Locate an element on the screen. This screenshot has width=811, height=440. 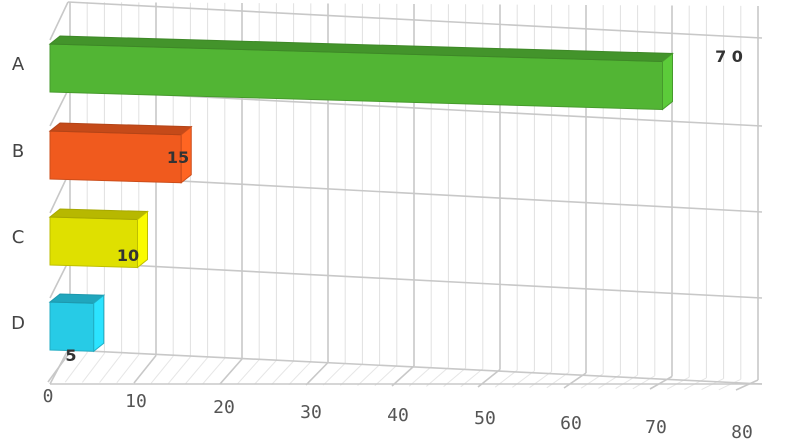
bar-D-side is located at coordinates (99, 323).